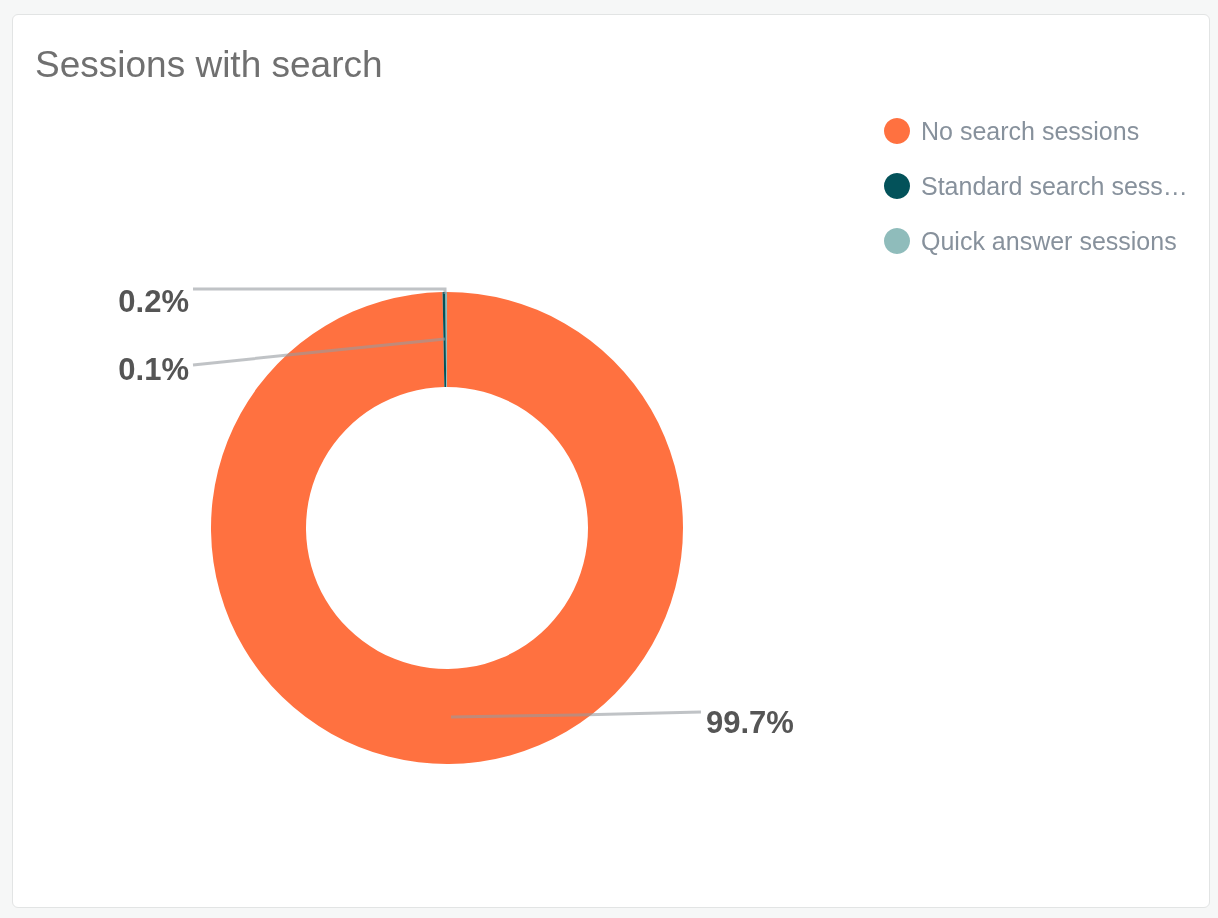 This screenshot has width=1218, height=918. What do you see at coordinates (153, 301) in the screenshot?
I see `data-label: 0.2%` at bounding box center [153, 301].